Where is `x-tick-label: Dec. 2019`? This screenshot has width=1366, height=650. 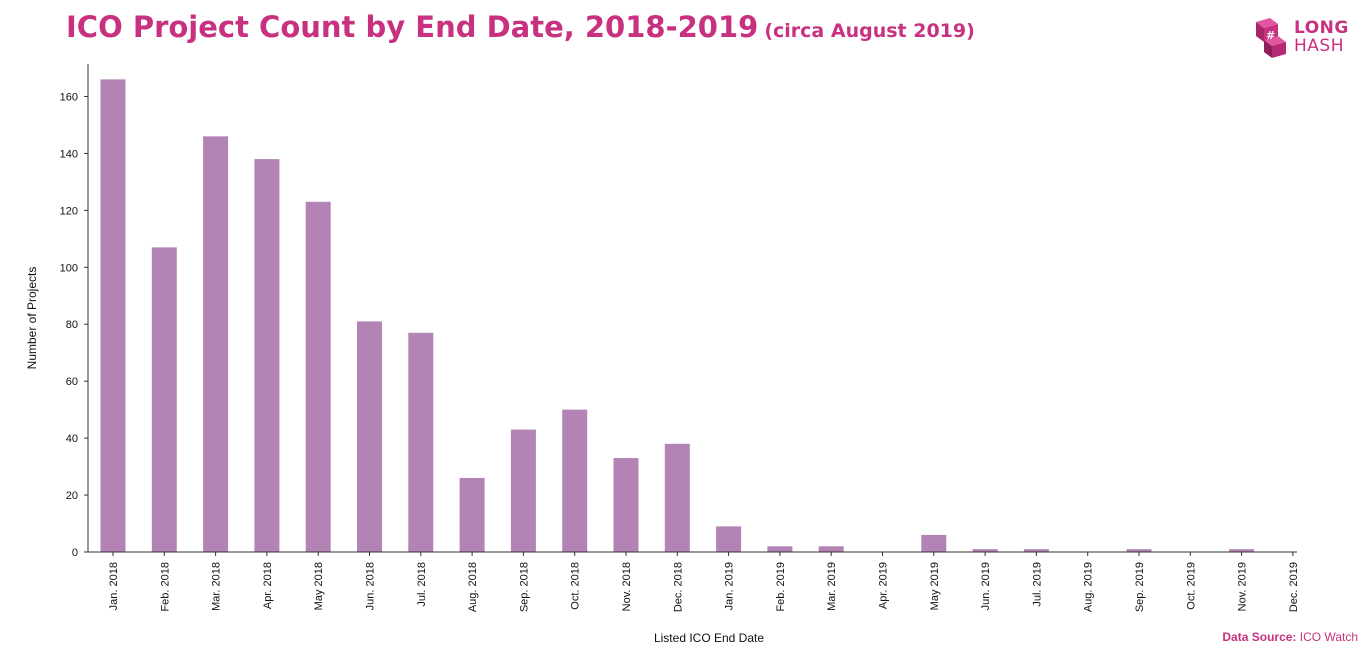
x-tick-label: Dec. 2019 is located at coordinates (1294, 587).